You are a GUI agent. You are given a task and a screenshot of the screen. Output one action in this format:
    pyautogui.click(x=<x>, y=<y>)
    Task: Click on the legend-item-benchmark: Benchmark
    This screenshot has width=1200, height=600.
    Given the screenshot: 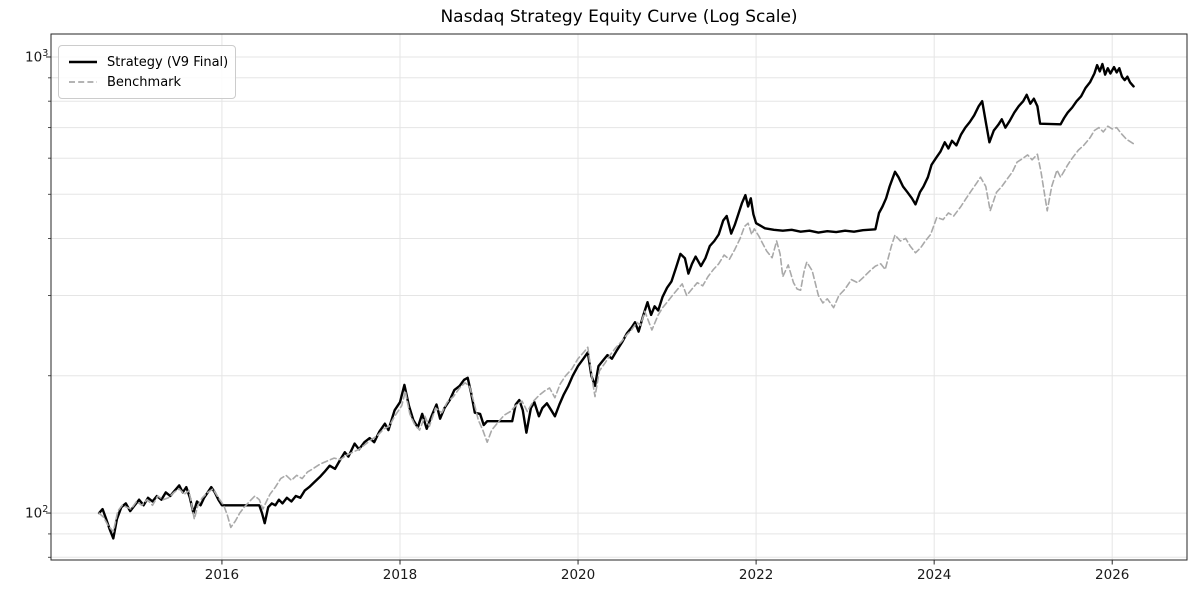 What is the action you would take?
    pyautogui.click(x=146, y=82)
    